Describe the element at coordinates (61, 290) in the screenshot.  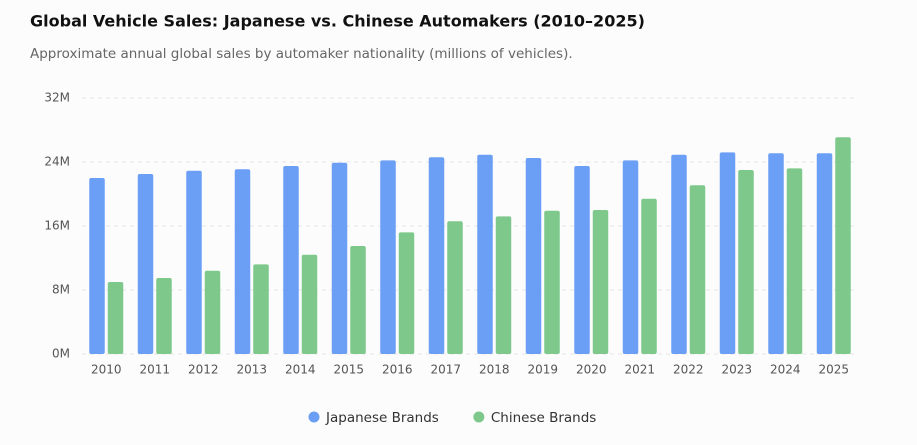
I see `y-tick-label: 8M` at that location.